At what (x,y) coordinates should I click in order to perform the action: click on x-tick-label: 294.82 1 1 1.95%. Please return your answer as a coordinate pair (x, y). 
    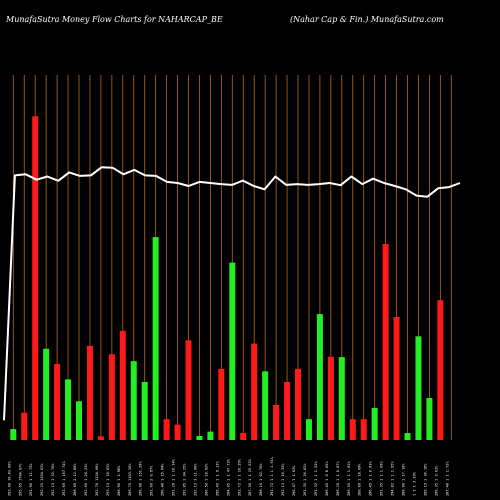
    Looking at the image, I should click on (393, 478).